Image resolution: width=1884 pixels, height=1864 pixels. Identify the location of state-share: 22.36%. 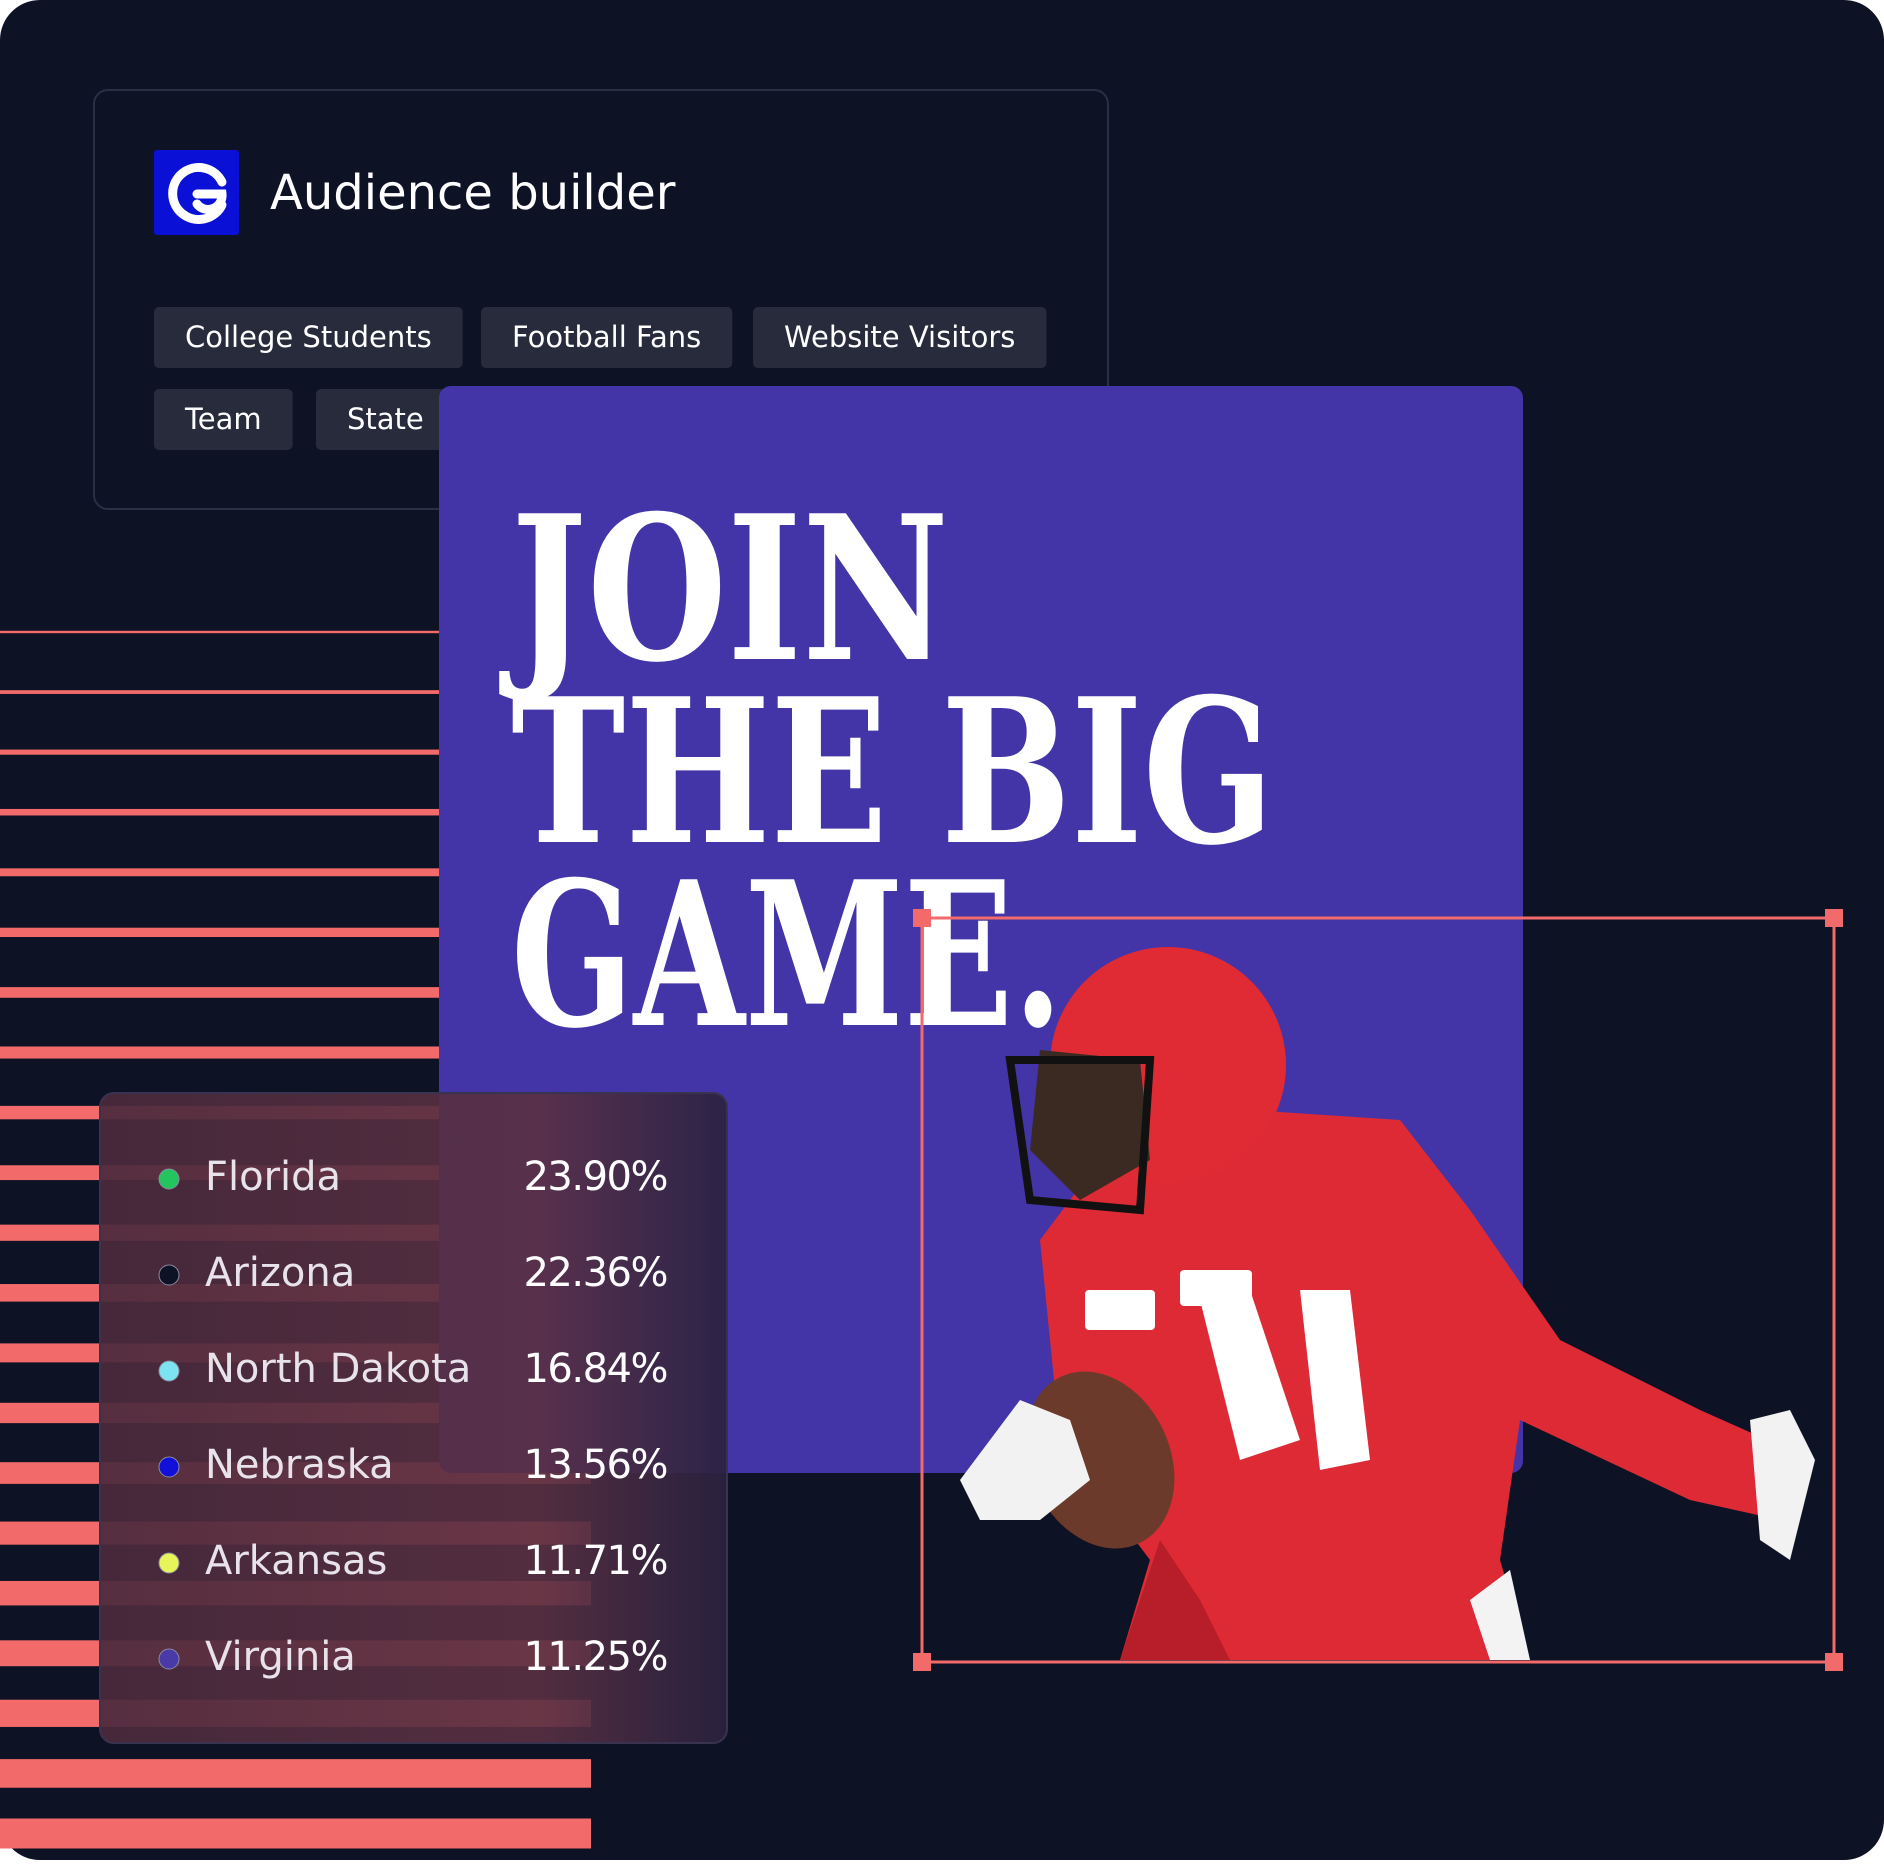
(595, 1273).